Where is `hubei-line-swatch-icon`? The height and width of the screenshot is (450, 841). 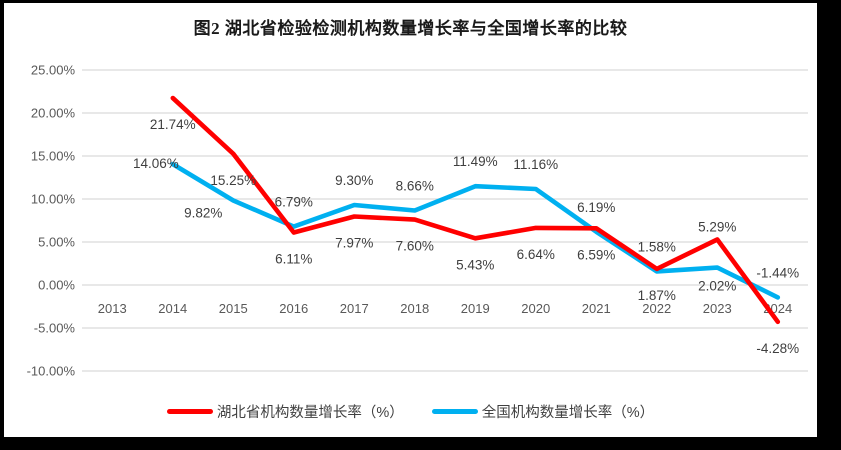
hubei-line-swatch-icon is located at coordinates (189, 411).